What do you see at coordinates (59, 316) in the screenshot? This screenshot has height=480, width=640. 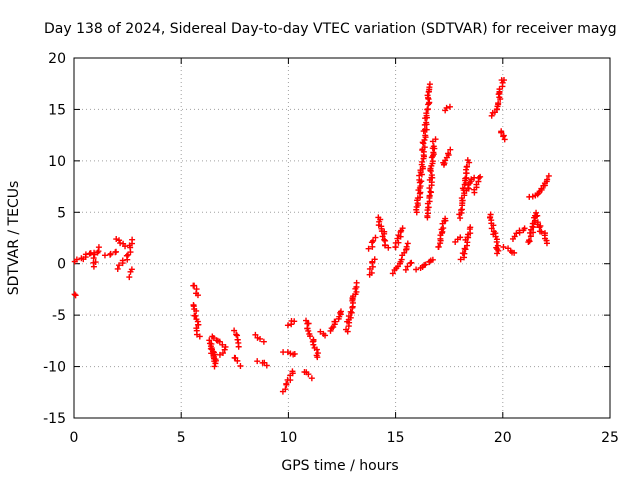 I see `y-tick-label: -5` at bounding box center [59, 316].